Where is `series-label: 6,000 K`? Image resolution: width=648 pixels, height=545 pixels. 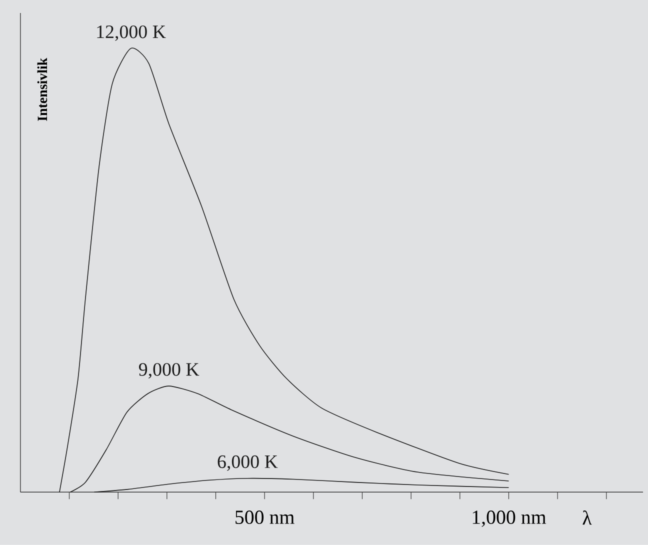 series-label: 6,000 K is located at coordinates (248, 463).